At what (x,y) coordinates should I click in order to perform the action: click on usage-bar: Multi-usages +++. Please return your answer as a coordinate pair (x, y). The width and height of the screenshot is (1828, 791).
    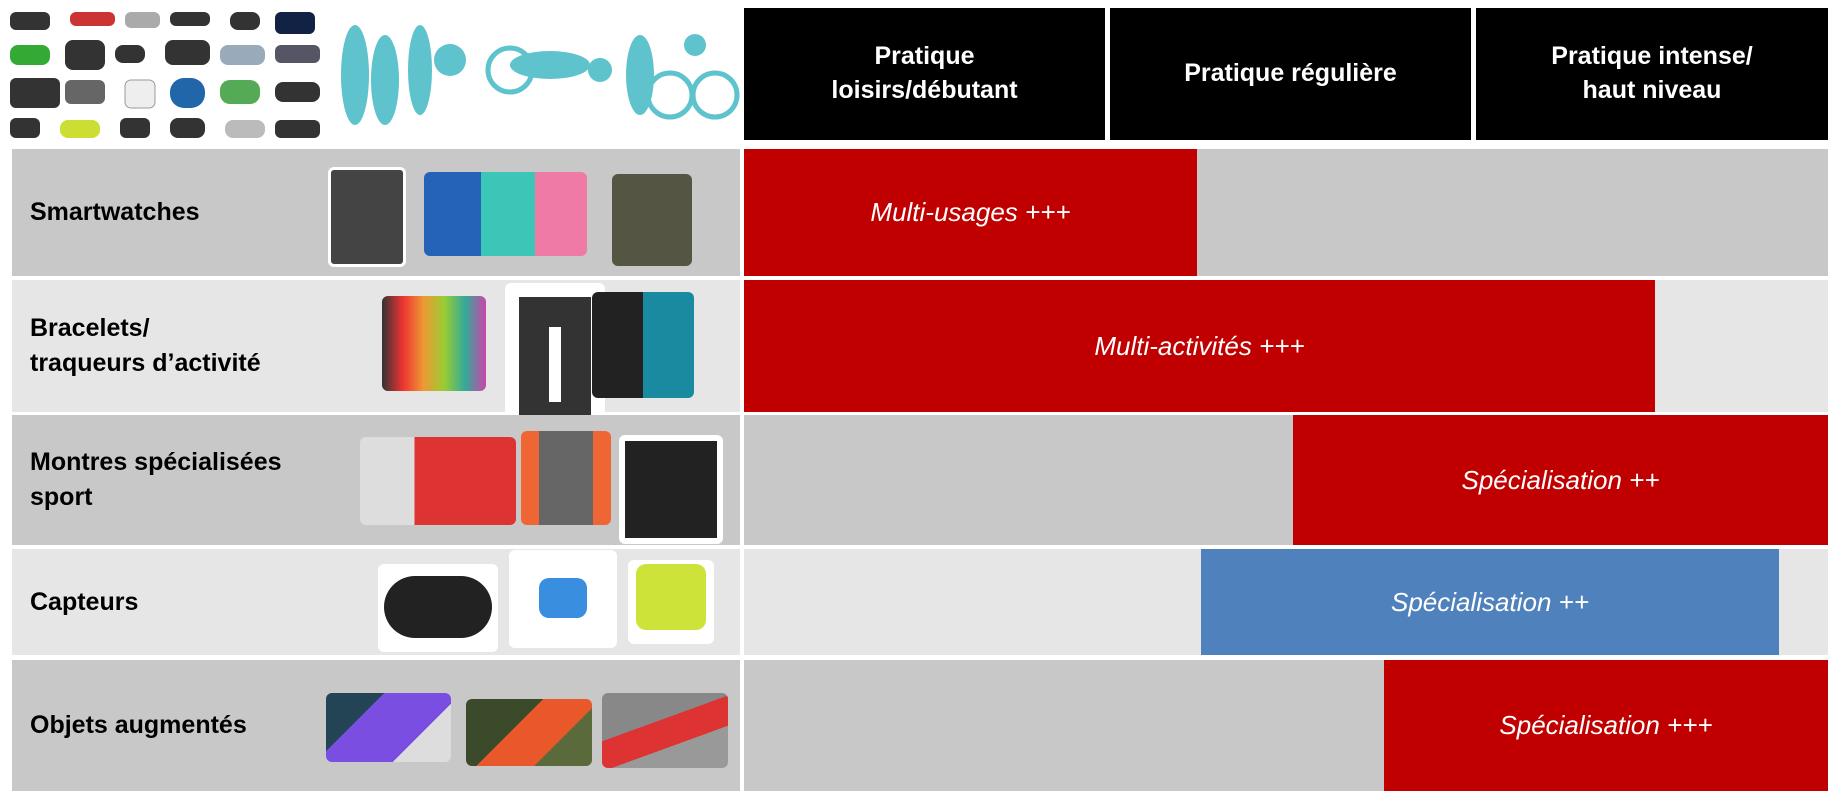
    Looking at the image, I should click on (970, 212).